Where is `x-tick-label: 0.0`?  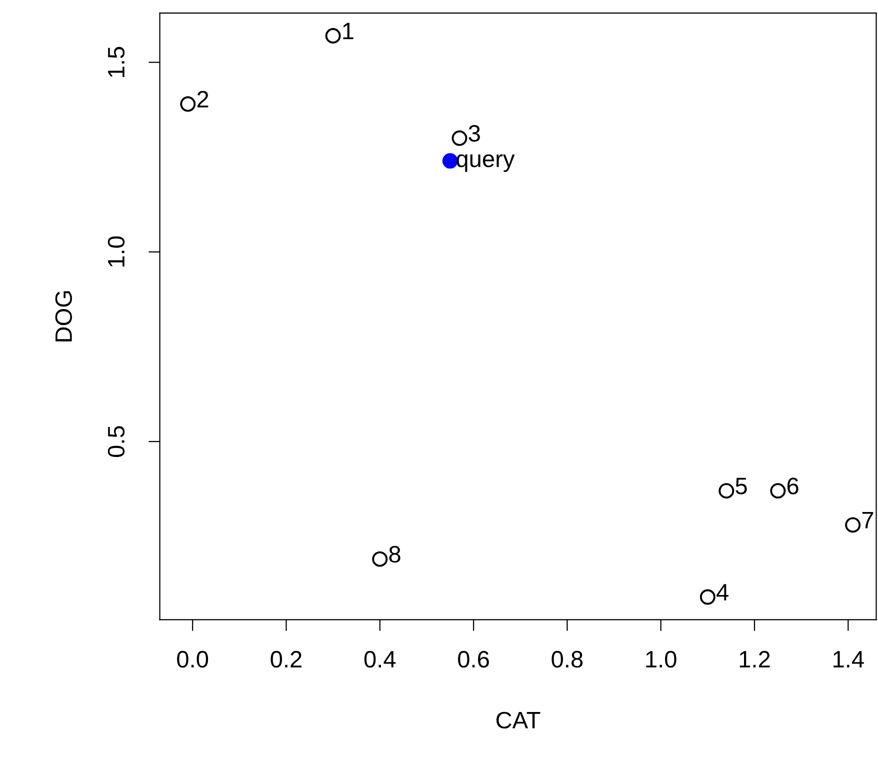 x-tick-label: 0.0 is located at coordinates (192, 659).